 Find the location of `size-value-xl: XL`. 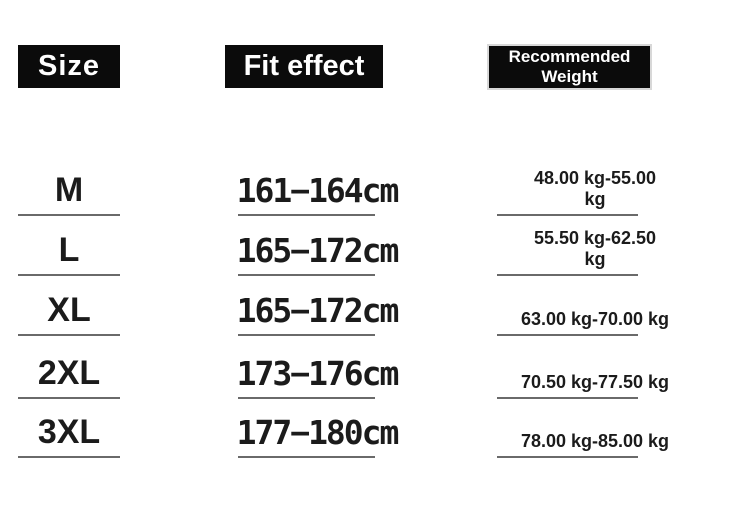

size-value-xl: XL is located at coordinates (69, 310).